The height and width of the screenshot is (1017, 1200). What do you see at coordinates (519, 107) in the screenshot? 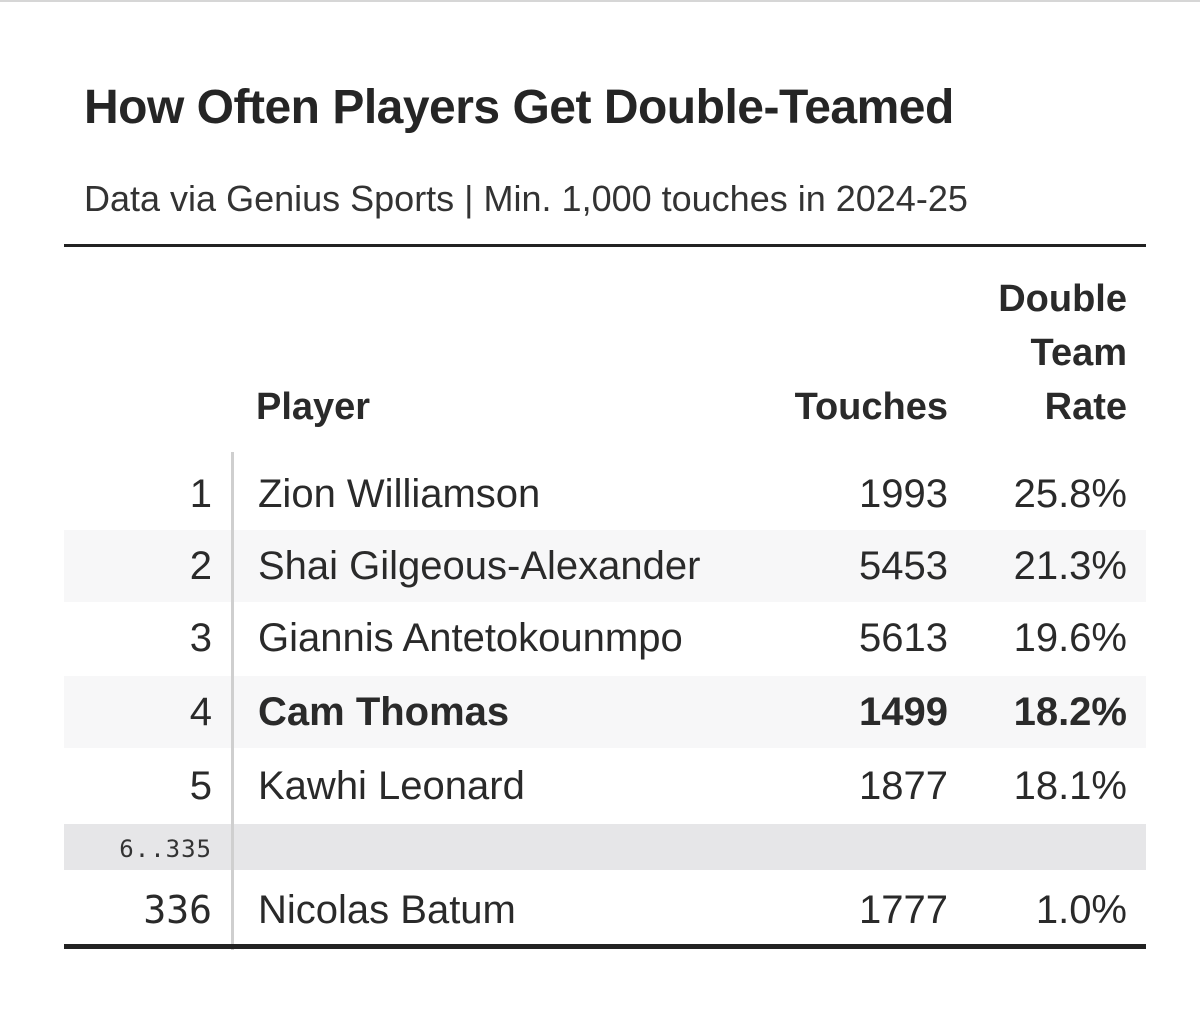
I see `table-title: How Often Players Get Double-Teamed` at bounding box center [519, 107].